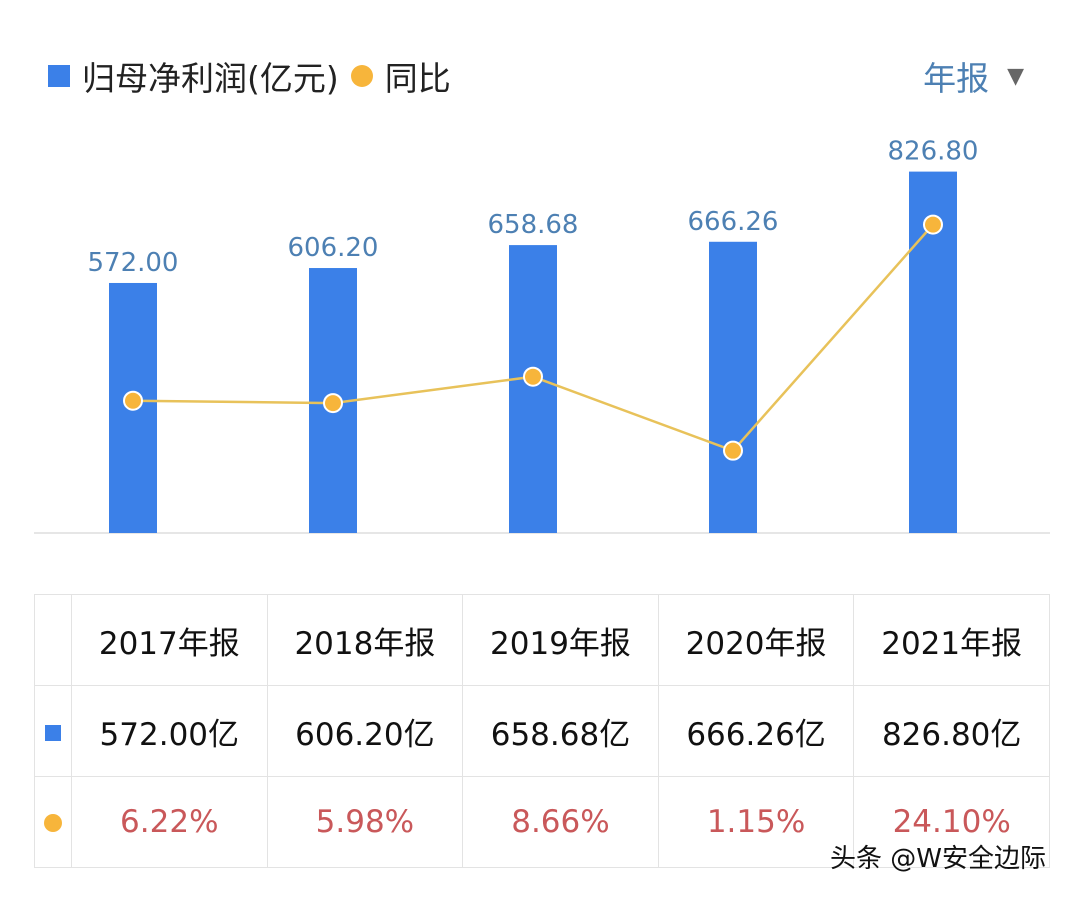  Describe the element at coordinates (169, 731) in the screenshot. I see `value-cell: 572.00亿` at that location.